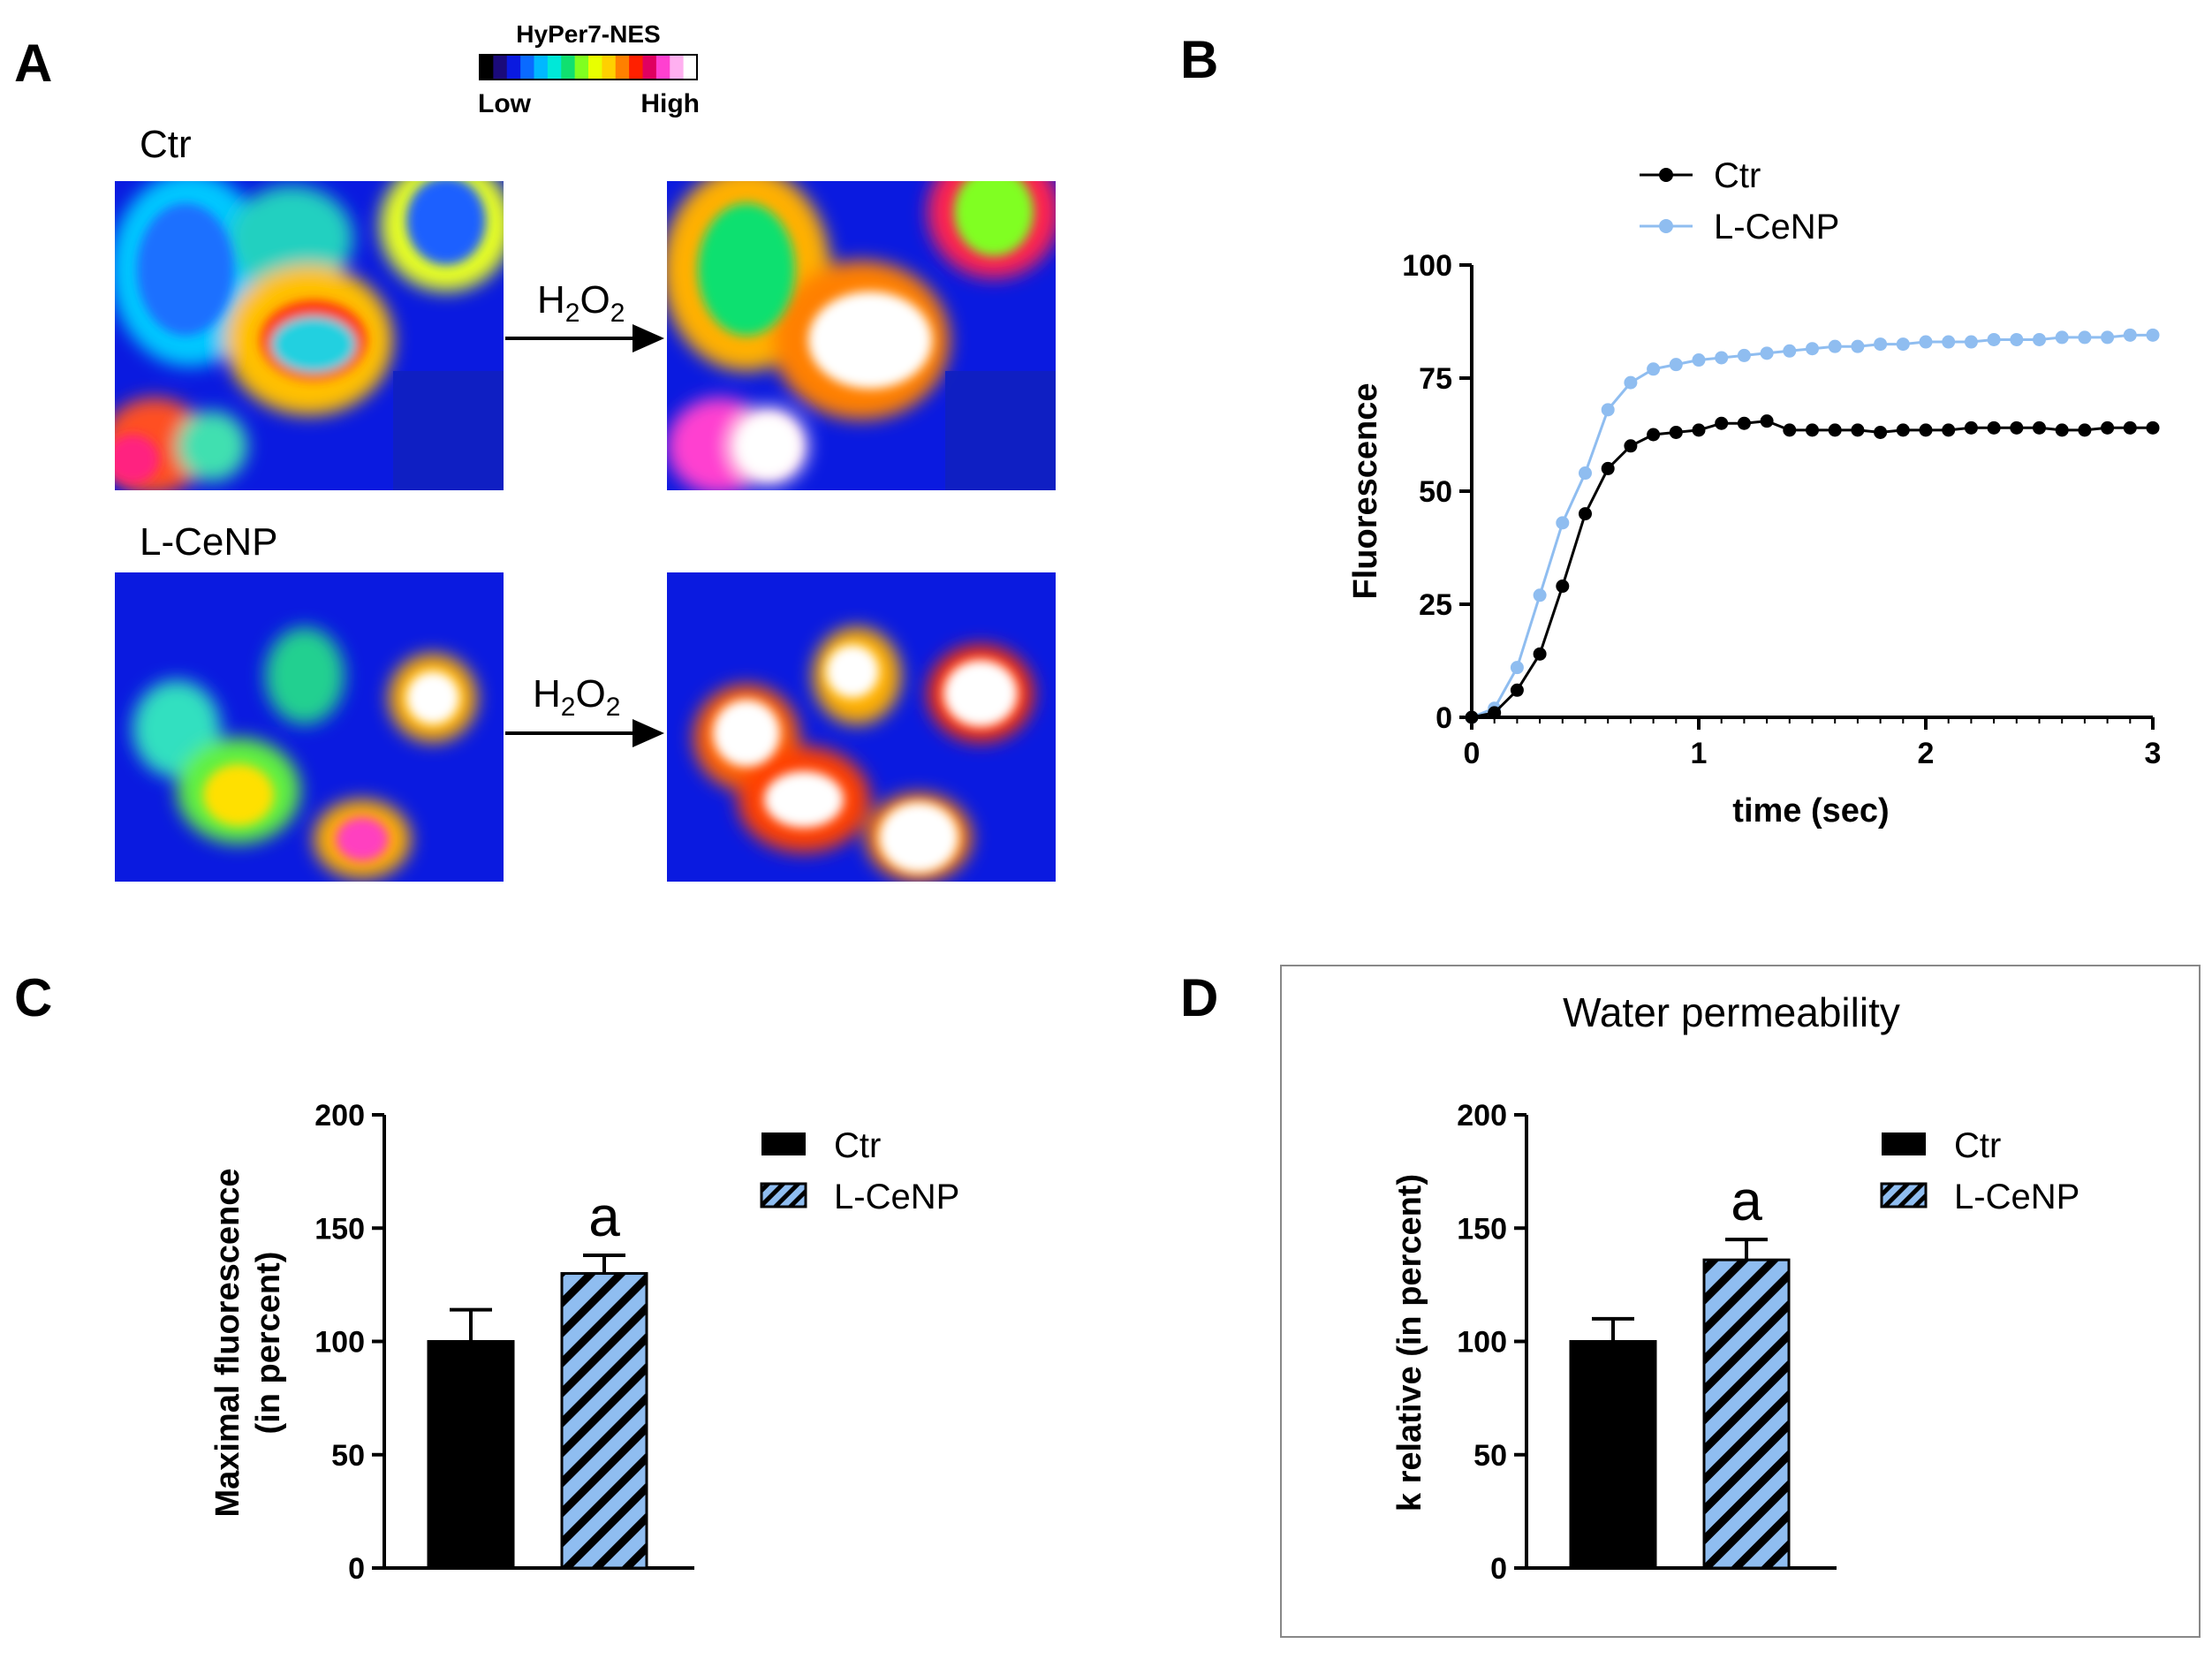 The height and width of the screenshot is (1659, 2212). I want to click on y-tick-label-b: 25, so click(1435, 605).